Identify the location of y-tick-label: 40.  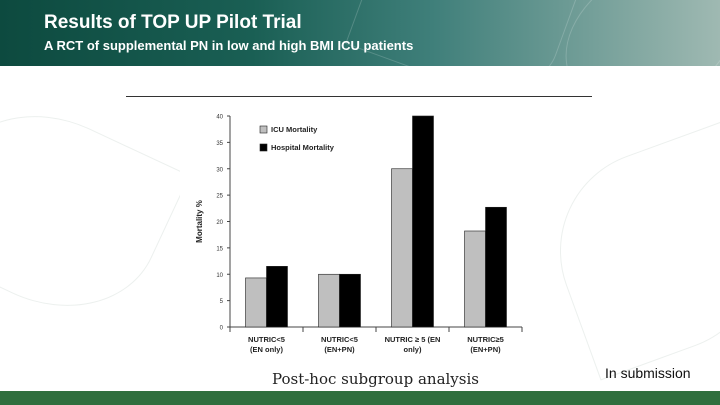
(219, 118).